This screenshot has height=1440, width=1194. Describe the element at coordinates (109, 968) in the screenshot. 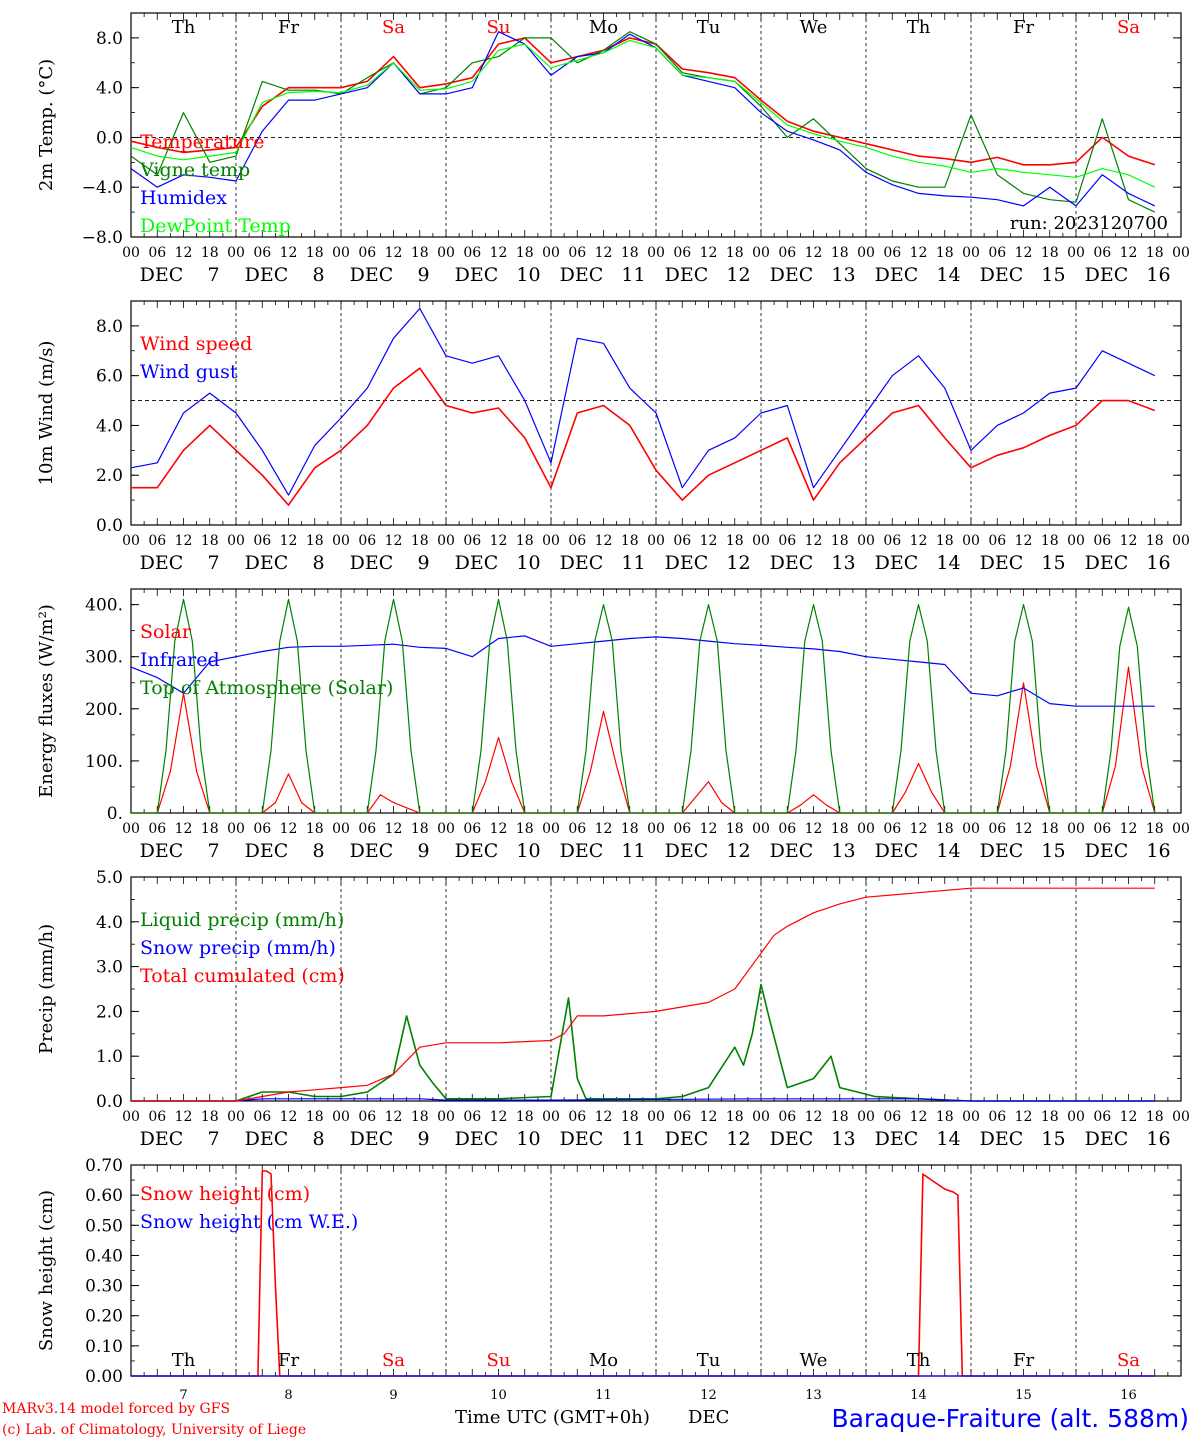

I see `y-tick-label: 3.0` at that location.